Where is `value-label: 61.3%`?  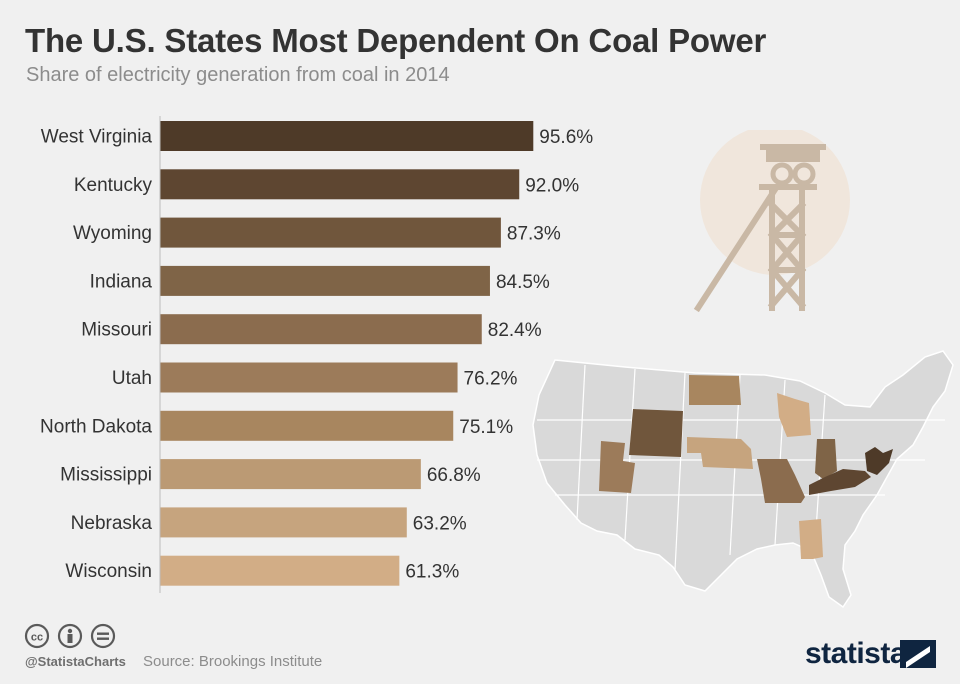 value-label: 61.3% is located at coordinates (432, 572).